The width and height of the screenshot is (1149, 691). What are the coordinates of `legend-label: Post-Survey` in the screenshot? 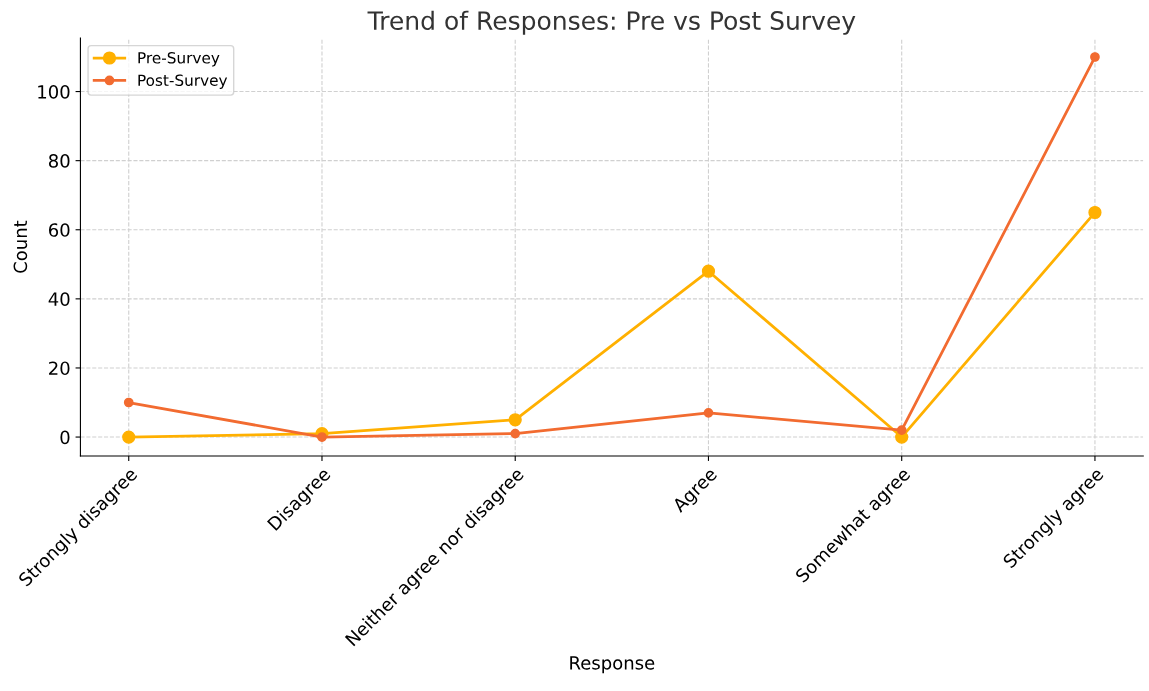 It's located at (183, 81).